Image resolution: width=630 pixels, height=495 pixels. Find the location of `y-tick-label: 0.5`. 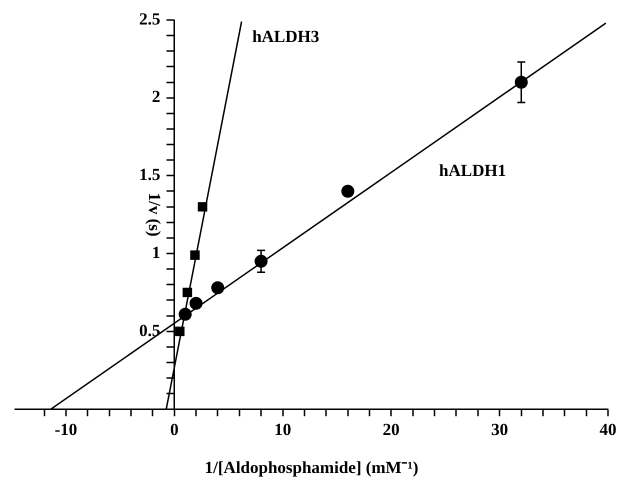

y-tick-label: 0.5 is located at coordinates (149, 330).